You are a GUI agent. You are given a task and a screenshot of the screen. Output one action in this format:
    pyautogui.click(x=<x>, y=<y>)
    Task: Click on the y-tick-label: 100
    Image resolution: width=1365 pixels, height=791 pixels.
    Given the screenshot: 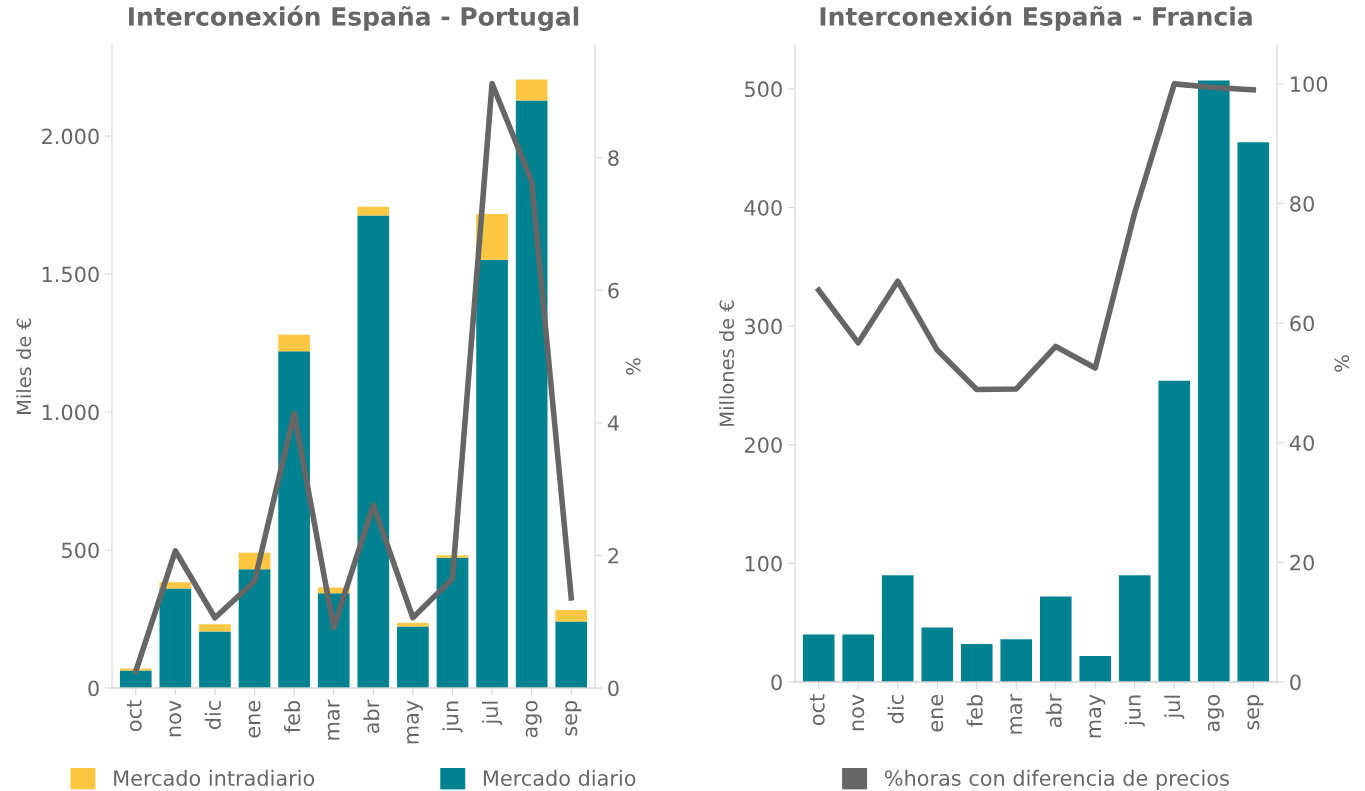 What is the action you would take?
    pyautogui.click(x=763, y=563)
    